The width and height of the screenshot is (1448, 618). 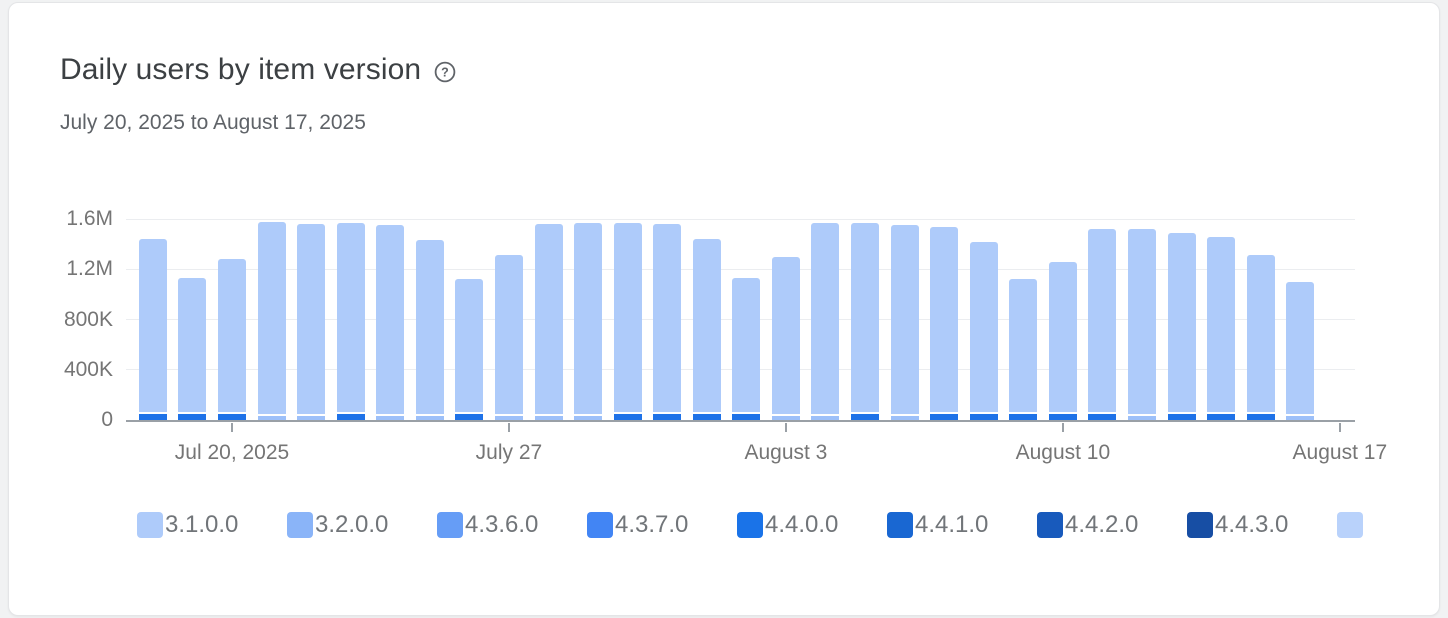 What do you see at coordinates (740, 219) in the screenshot?
I see `gridline` at bounding box center [740, 219].